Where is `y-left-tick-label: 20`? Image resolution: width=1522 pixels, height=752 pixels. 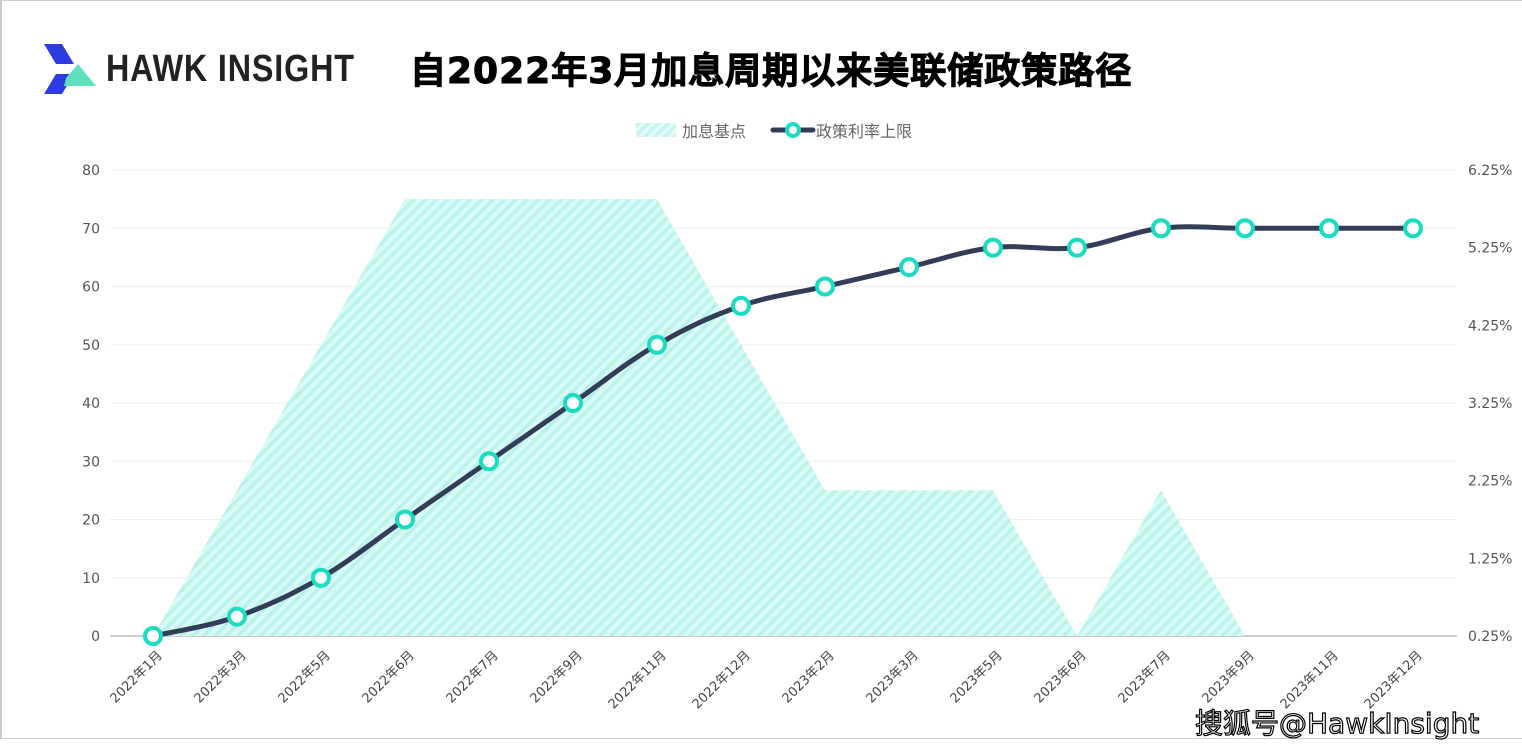 y-left-tick-label: 20 is located at coordinates (91, 521).